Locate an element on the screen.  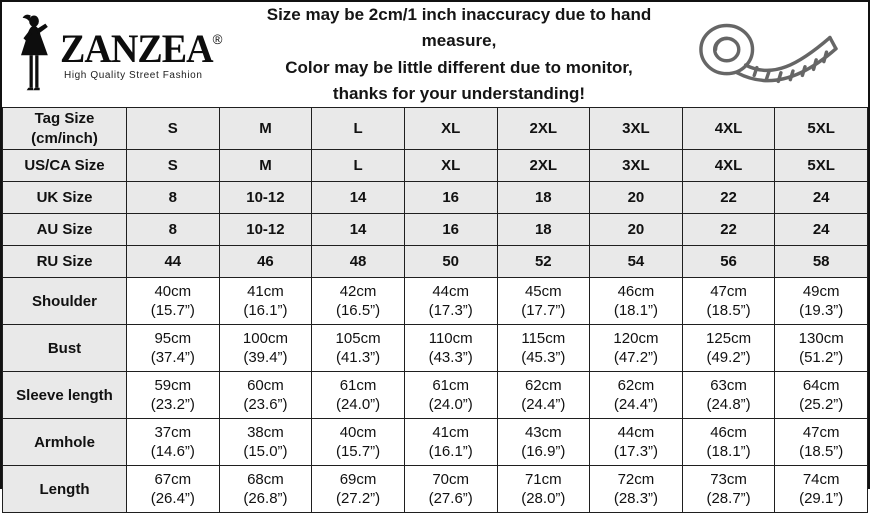
table-row: US/CA Size S M L XL 2XL 3XL 4XL 5XL is located at coordinates (435, 166).